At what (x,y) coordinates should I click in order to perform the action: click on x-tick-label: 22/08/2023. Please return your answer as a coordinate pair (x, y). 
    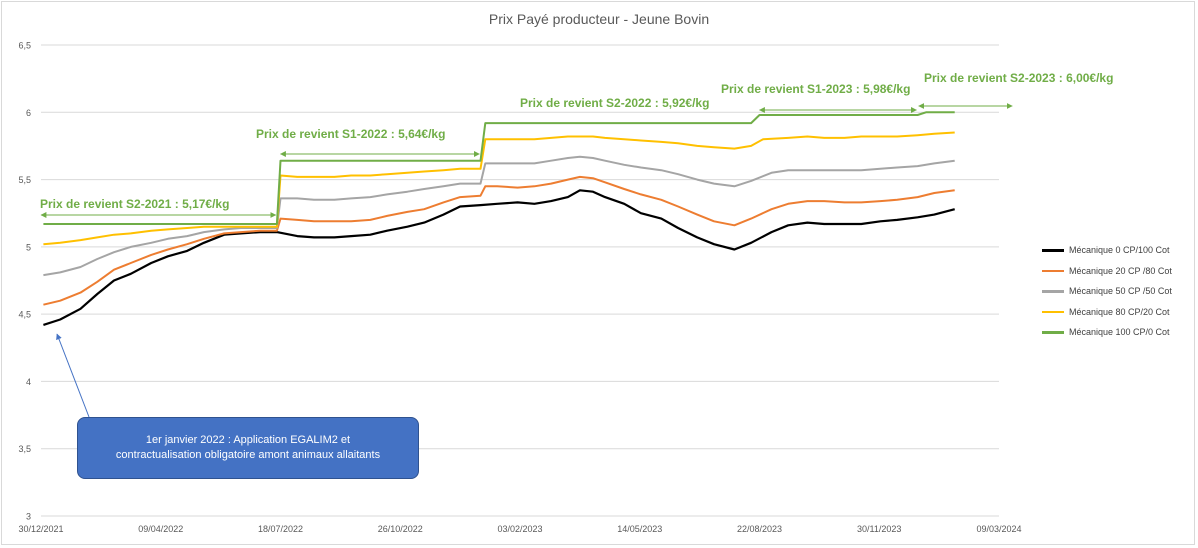
    Looking at the image, I should click on (759, 529).